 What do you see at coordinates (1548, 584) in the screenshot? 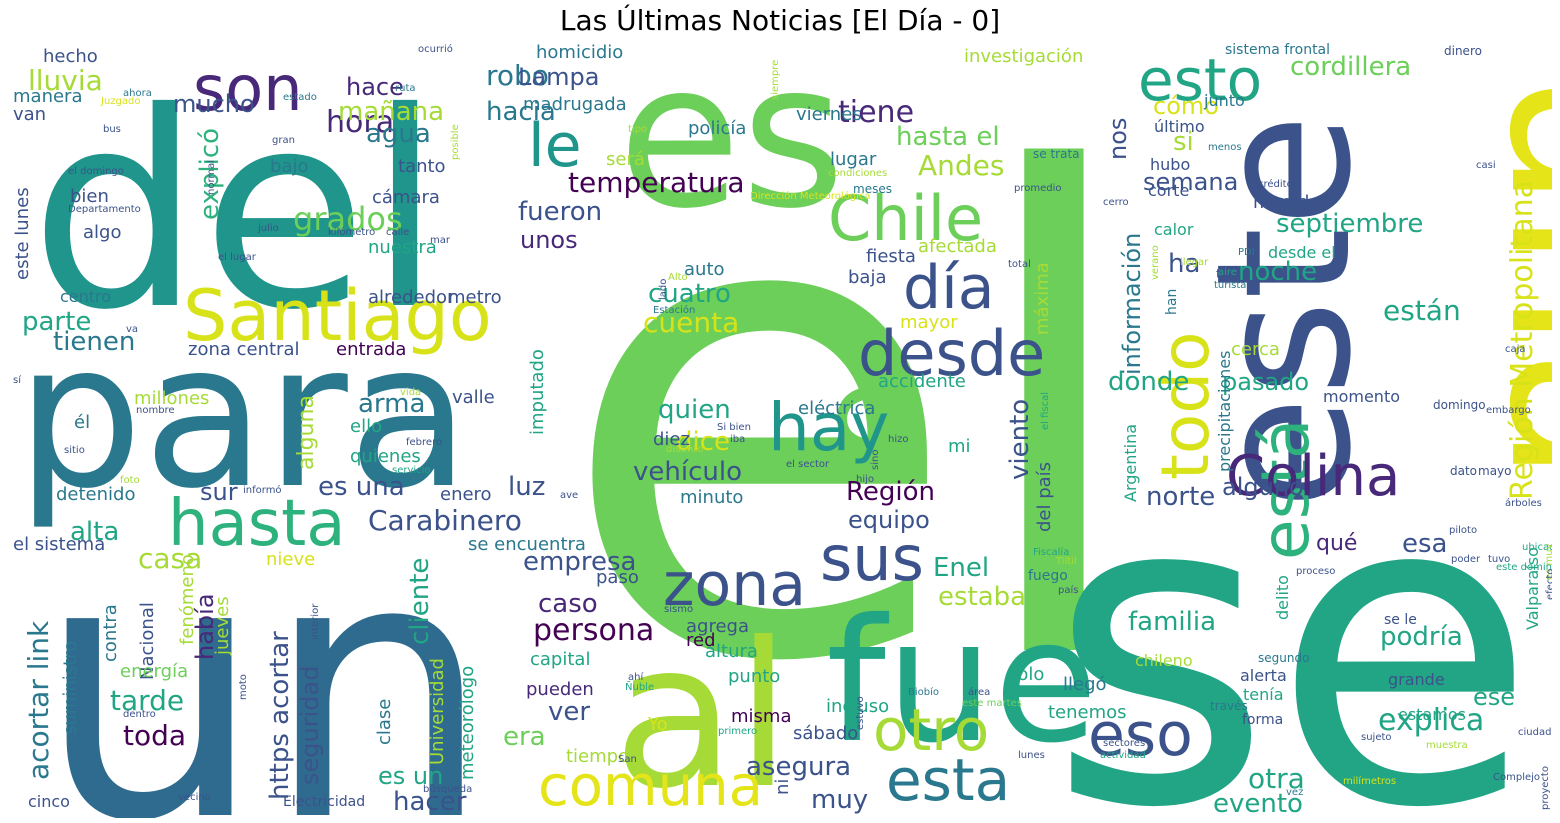
I see `word: efecto` at bounding box center [1548, 584].